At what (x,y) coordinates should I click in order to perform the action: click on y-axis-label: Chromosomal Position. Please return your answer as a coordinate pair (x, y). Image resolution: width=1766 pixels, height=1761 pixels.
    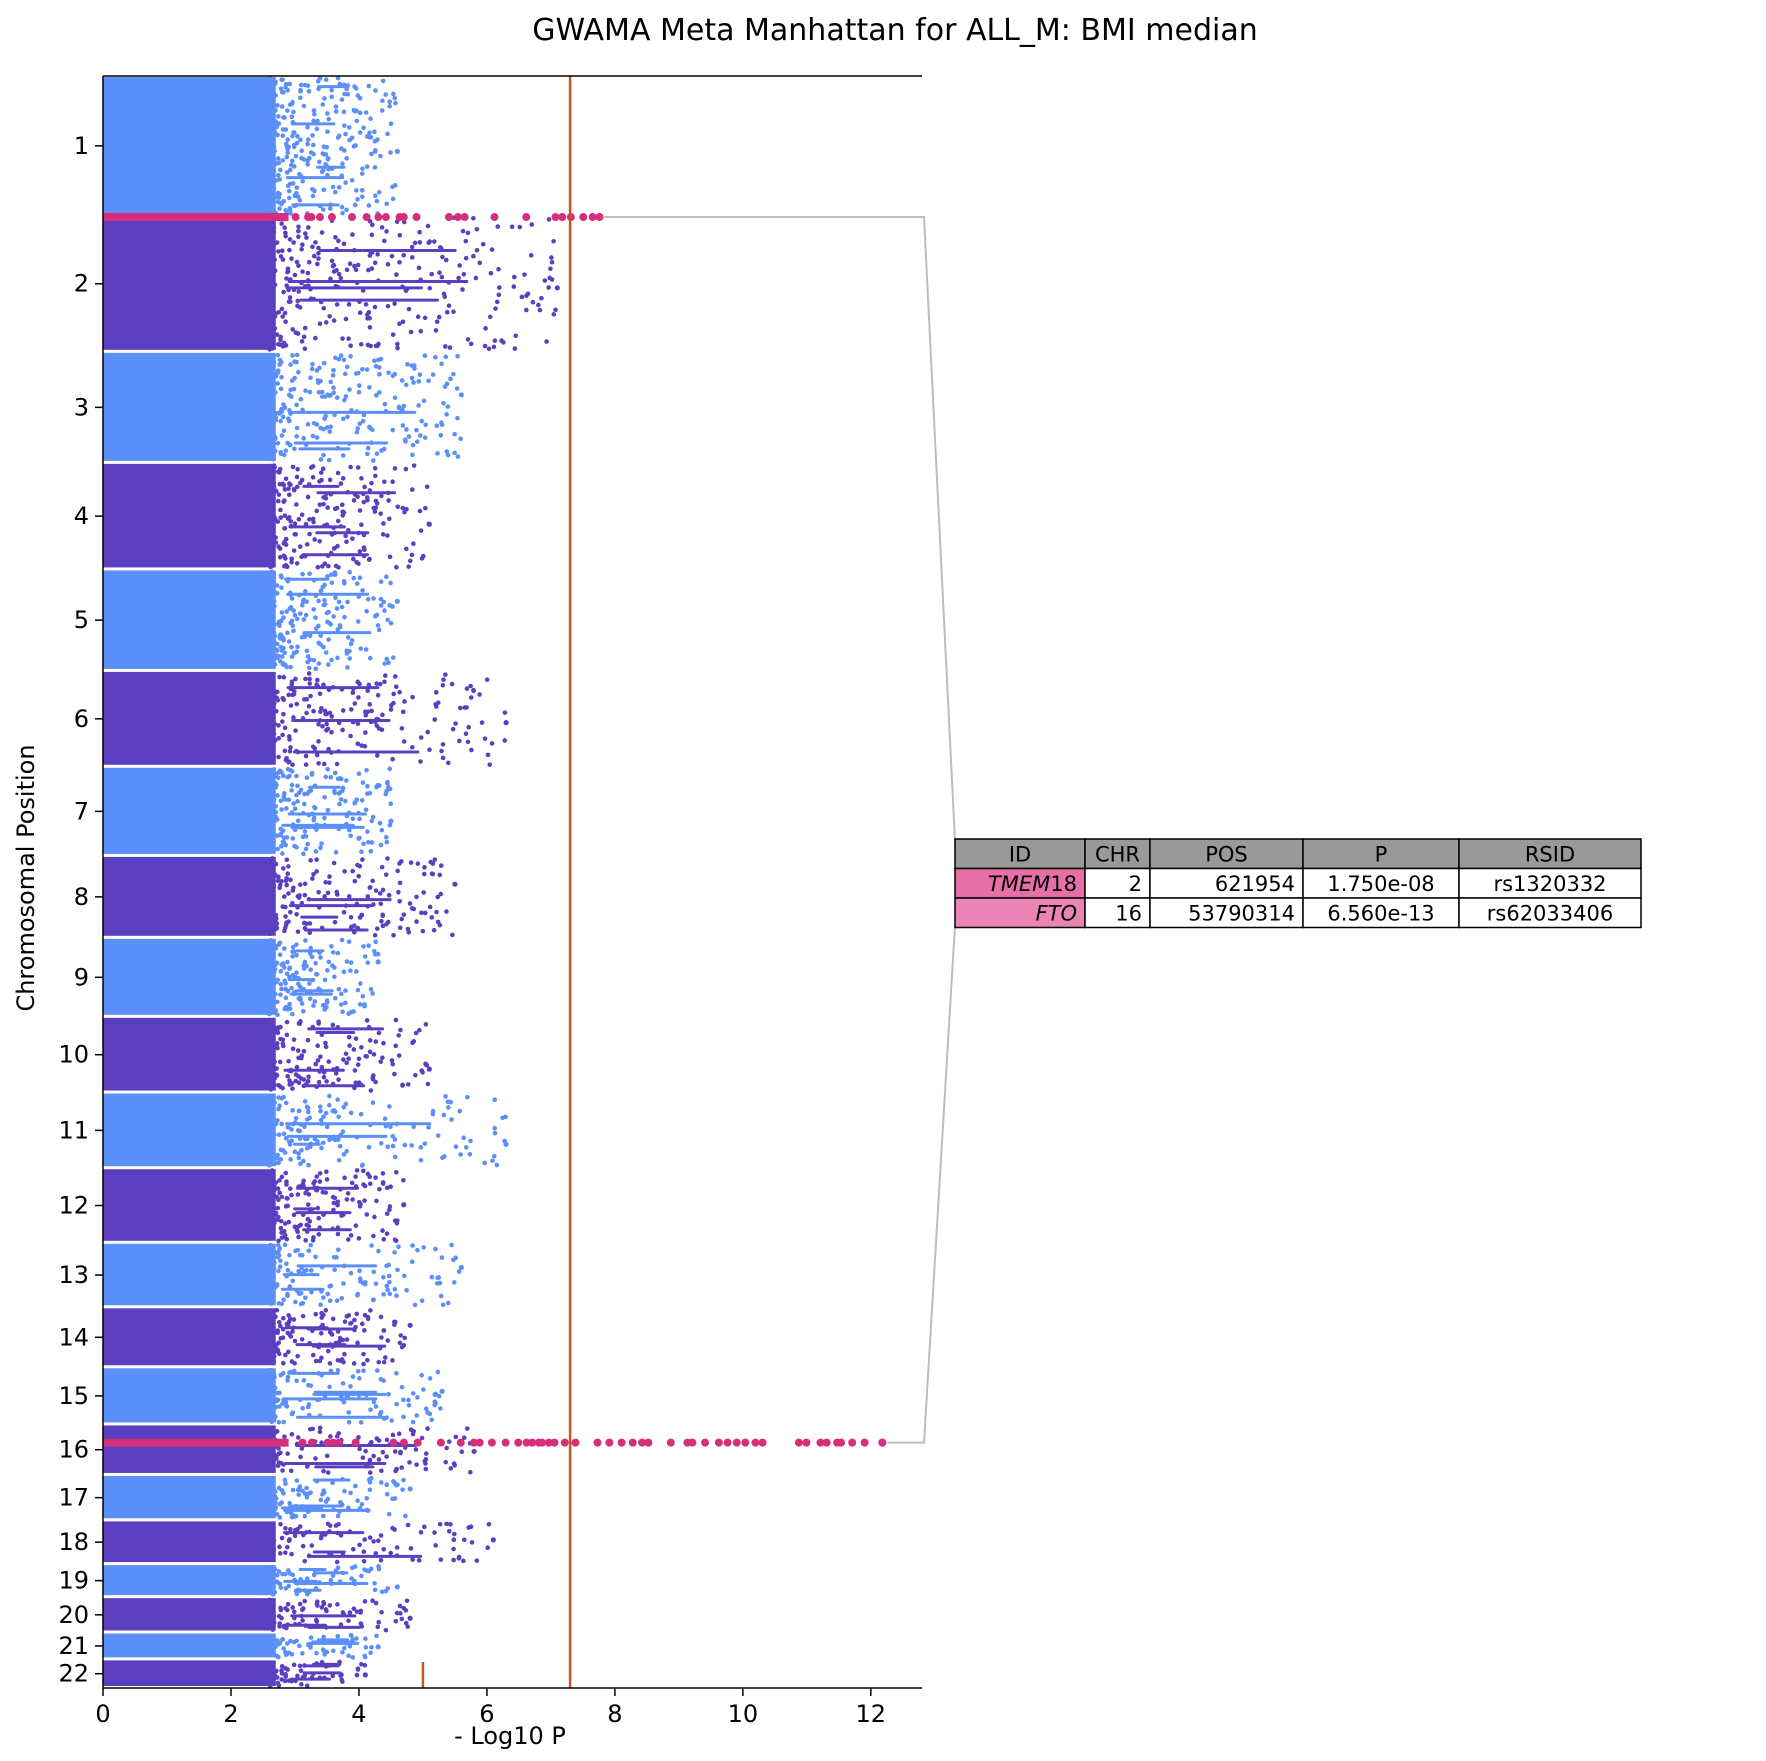
    Looking at the image, I should click on (26, 877).